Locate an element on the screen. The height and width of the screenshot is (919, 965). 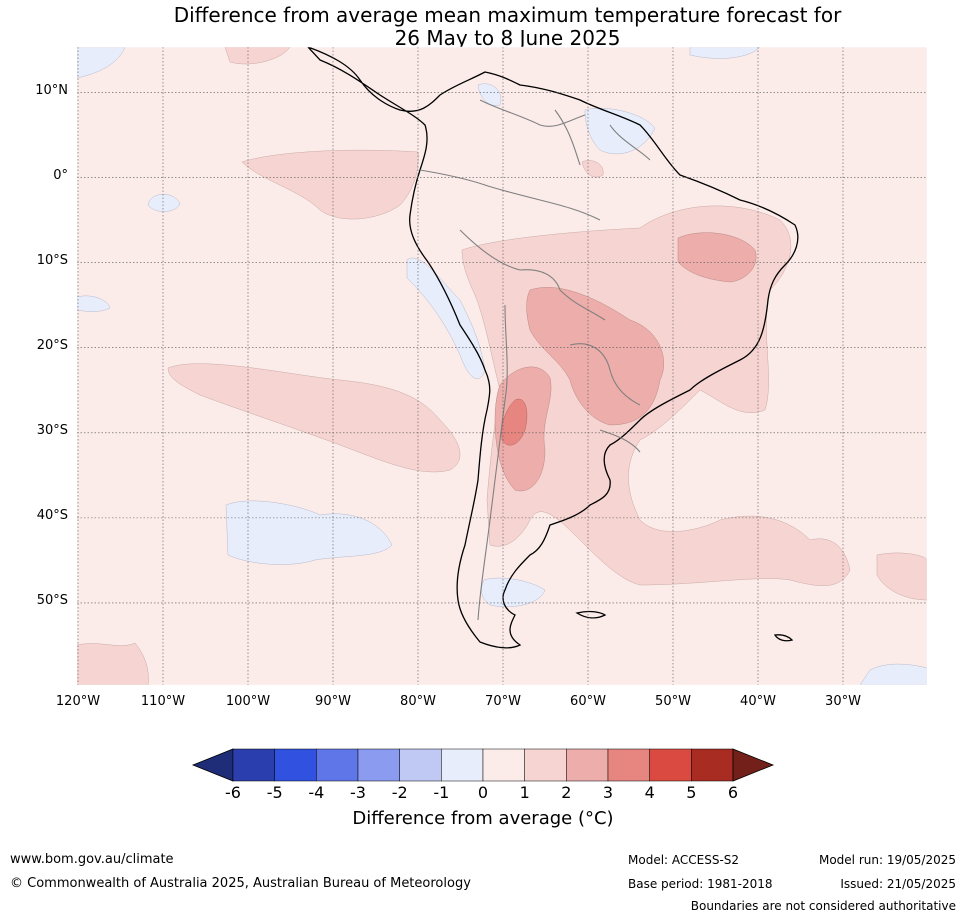
lat-label: 20°S is located at coordinates (52, 345).